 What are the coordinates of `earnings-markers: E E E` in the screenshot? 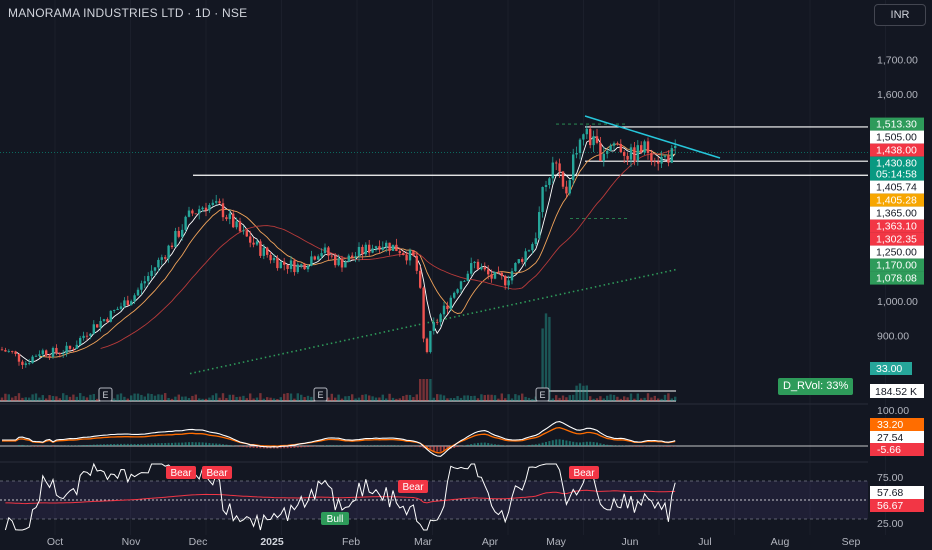 It's located at (324, 394).